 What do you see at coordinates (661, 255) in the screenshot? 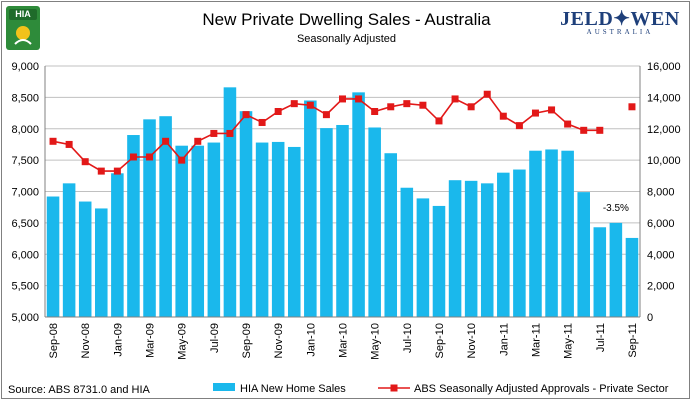
I see `right-axis-tick-label: 4,000` at bounding box center [661, 255].